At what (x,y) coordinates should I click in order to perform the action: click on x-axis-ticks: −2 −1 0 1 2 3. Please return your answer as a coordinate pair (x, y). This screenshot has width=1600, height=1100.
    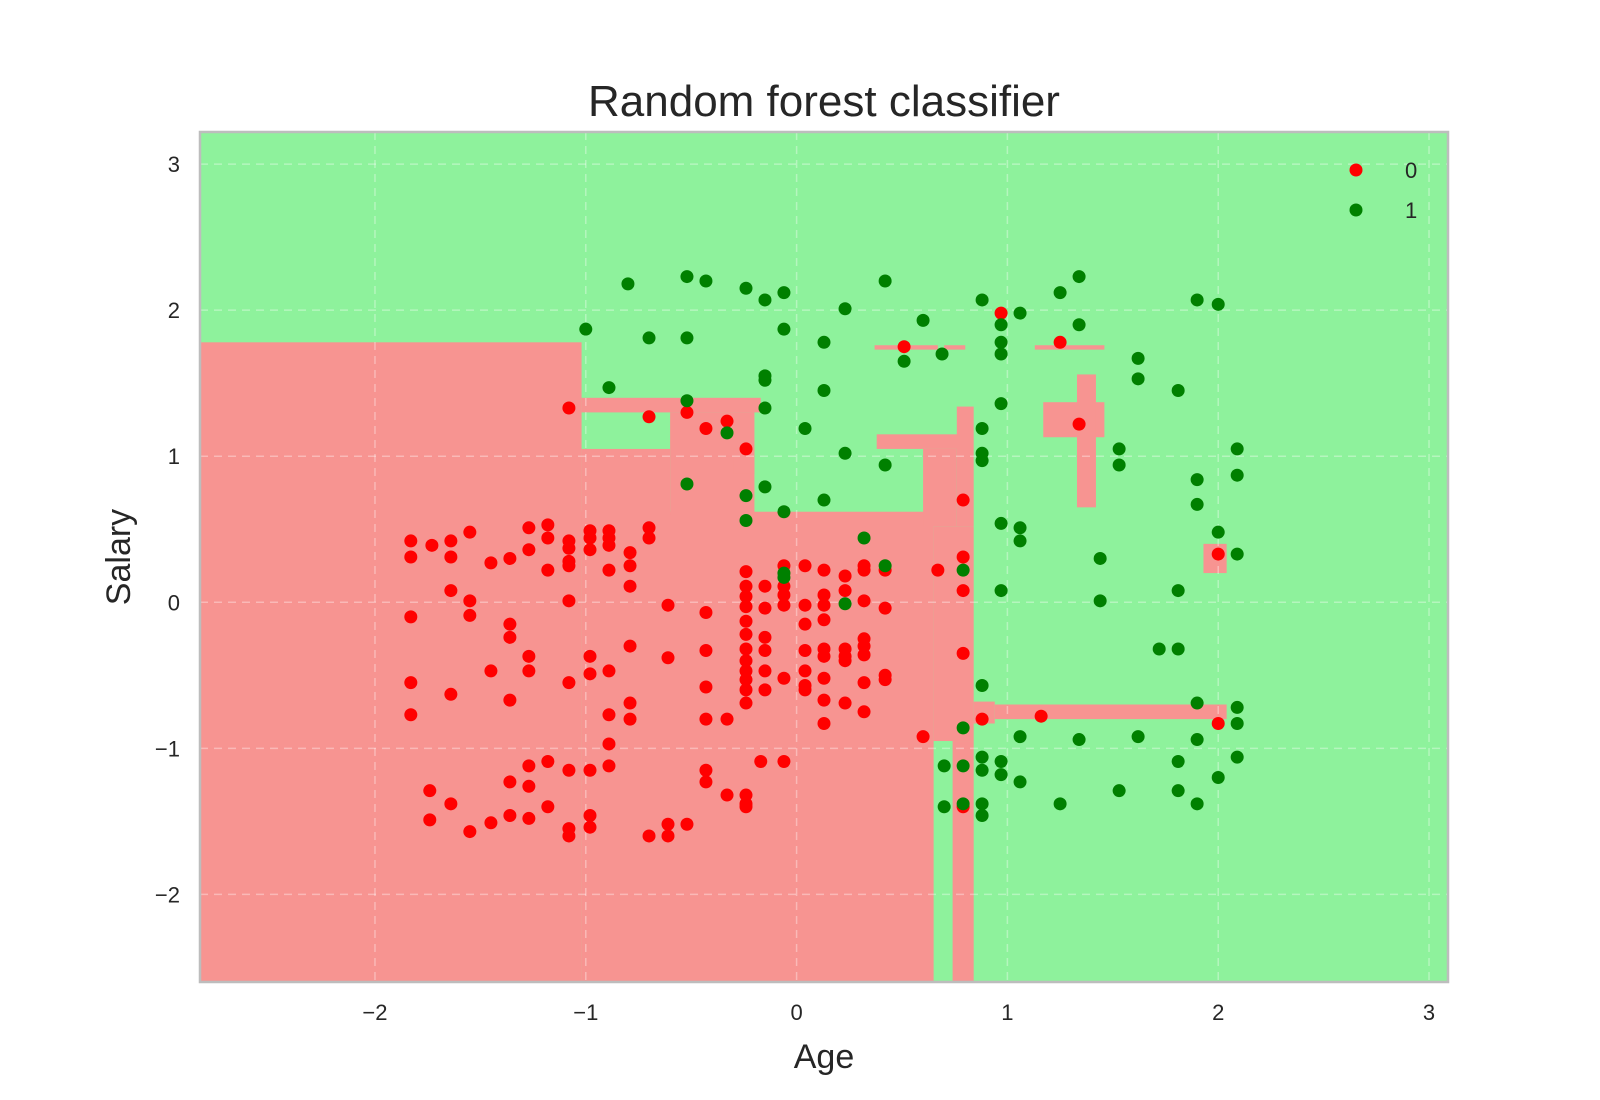
    Looking at the image, I should click on (898, 1012).